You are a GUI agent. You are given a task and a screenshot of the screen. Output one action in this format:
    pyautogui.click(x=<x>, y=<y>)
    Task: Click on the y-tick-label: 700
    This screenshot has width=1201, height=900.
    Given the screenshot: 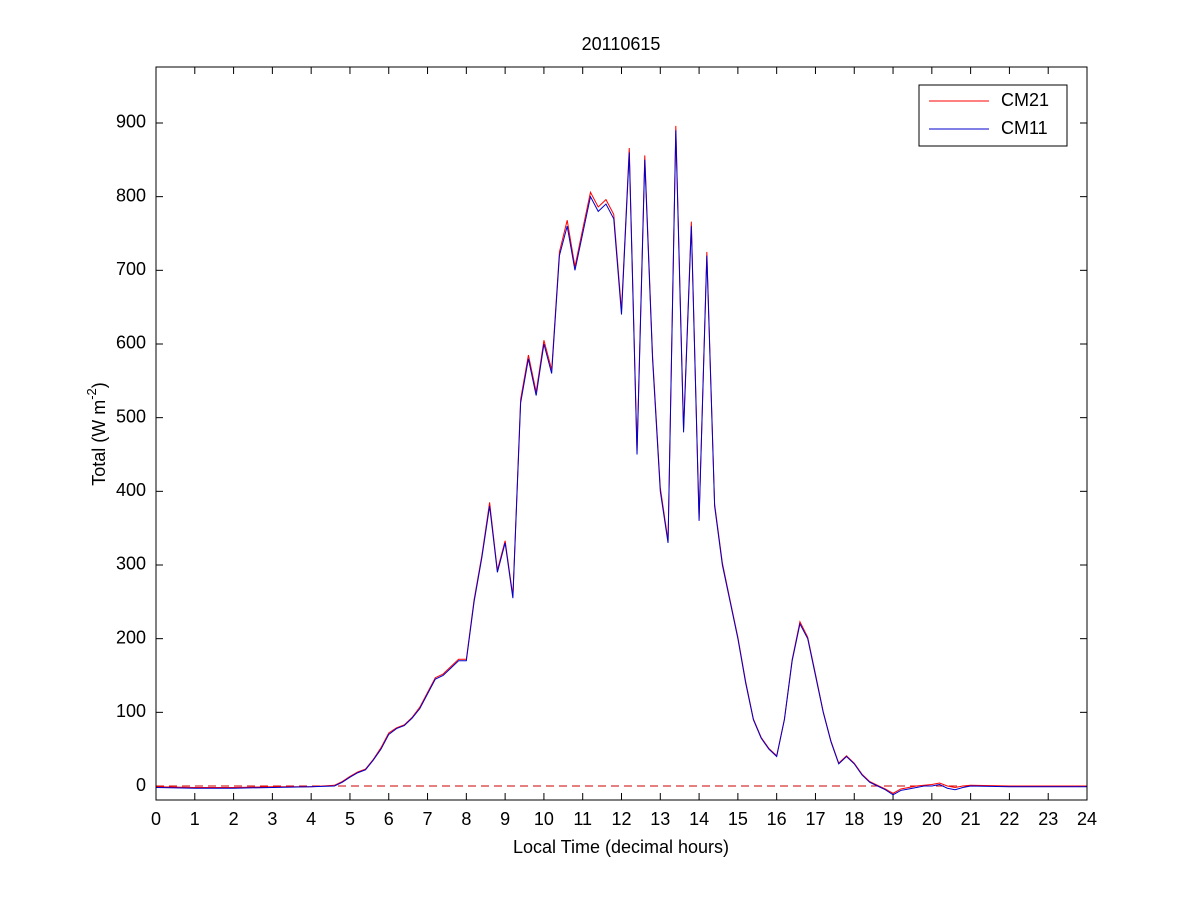 What is the action you would take?
    pyautogui.click(x=131, y=269)
    